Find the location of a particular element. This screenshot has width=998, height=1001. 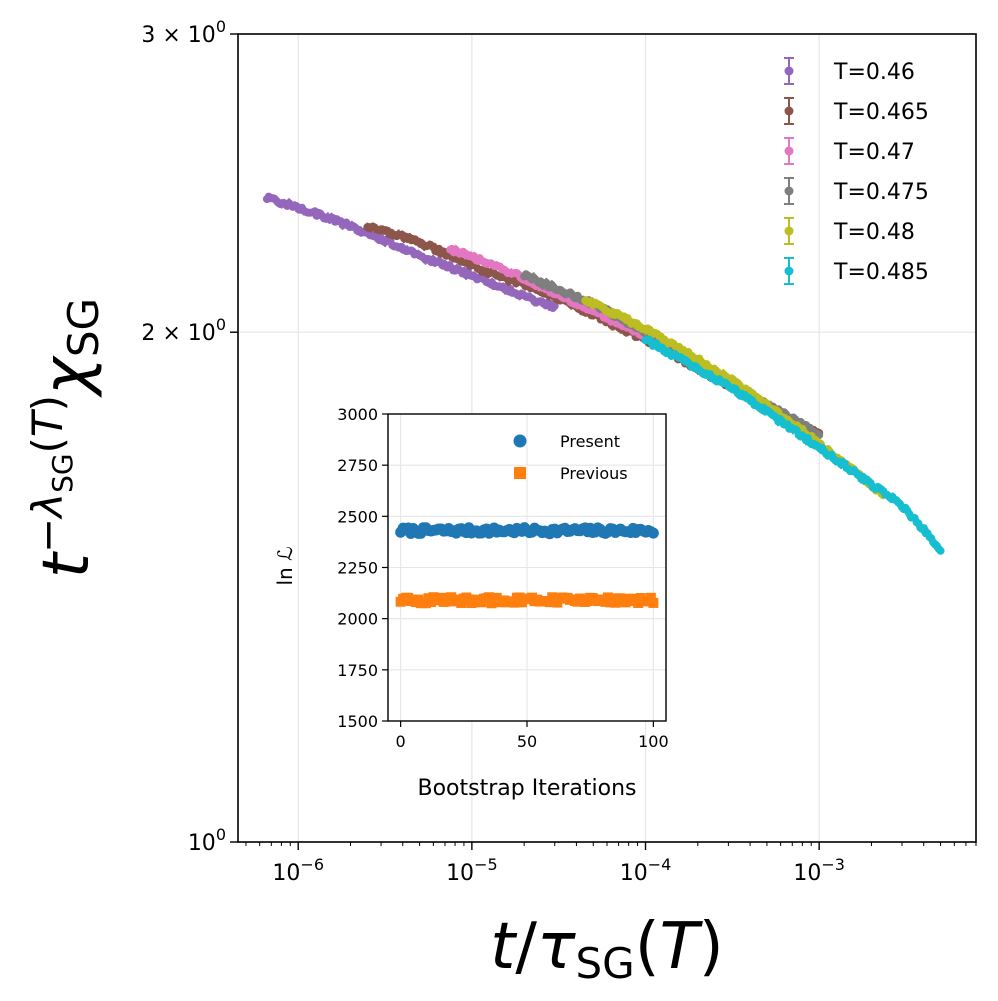

inset-x-axis-label: Bootstrap Iterations is located at coordinates (527, 788).